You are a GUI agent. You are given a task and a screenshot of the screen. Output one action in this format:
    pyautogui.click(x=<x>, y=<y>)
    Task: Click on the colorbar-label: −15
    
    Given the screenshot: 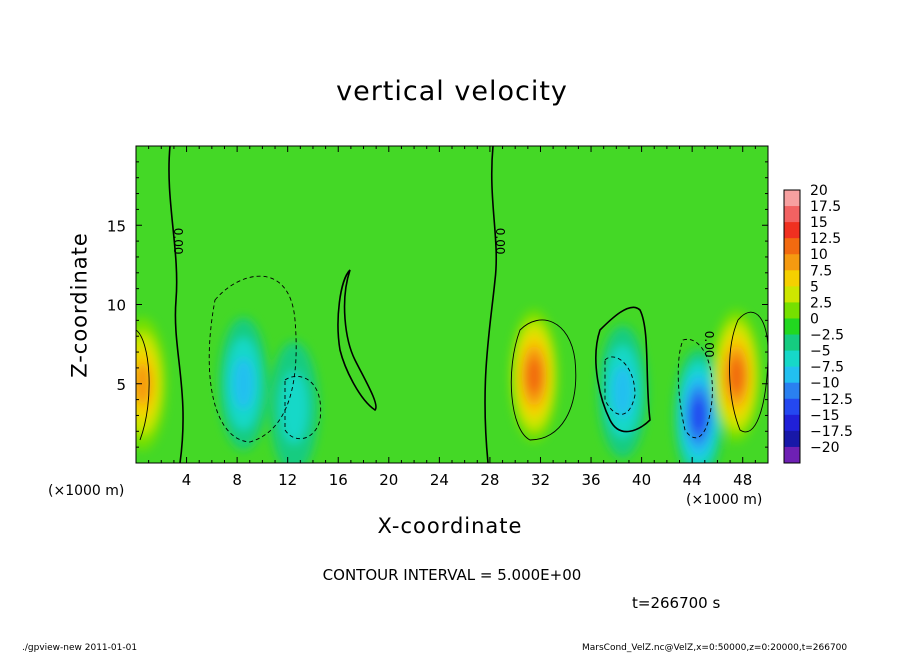 What is the action you would take?
    pyautogui.click(x=825, y=416)
    